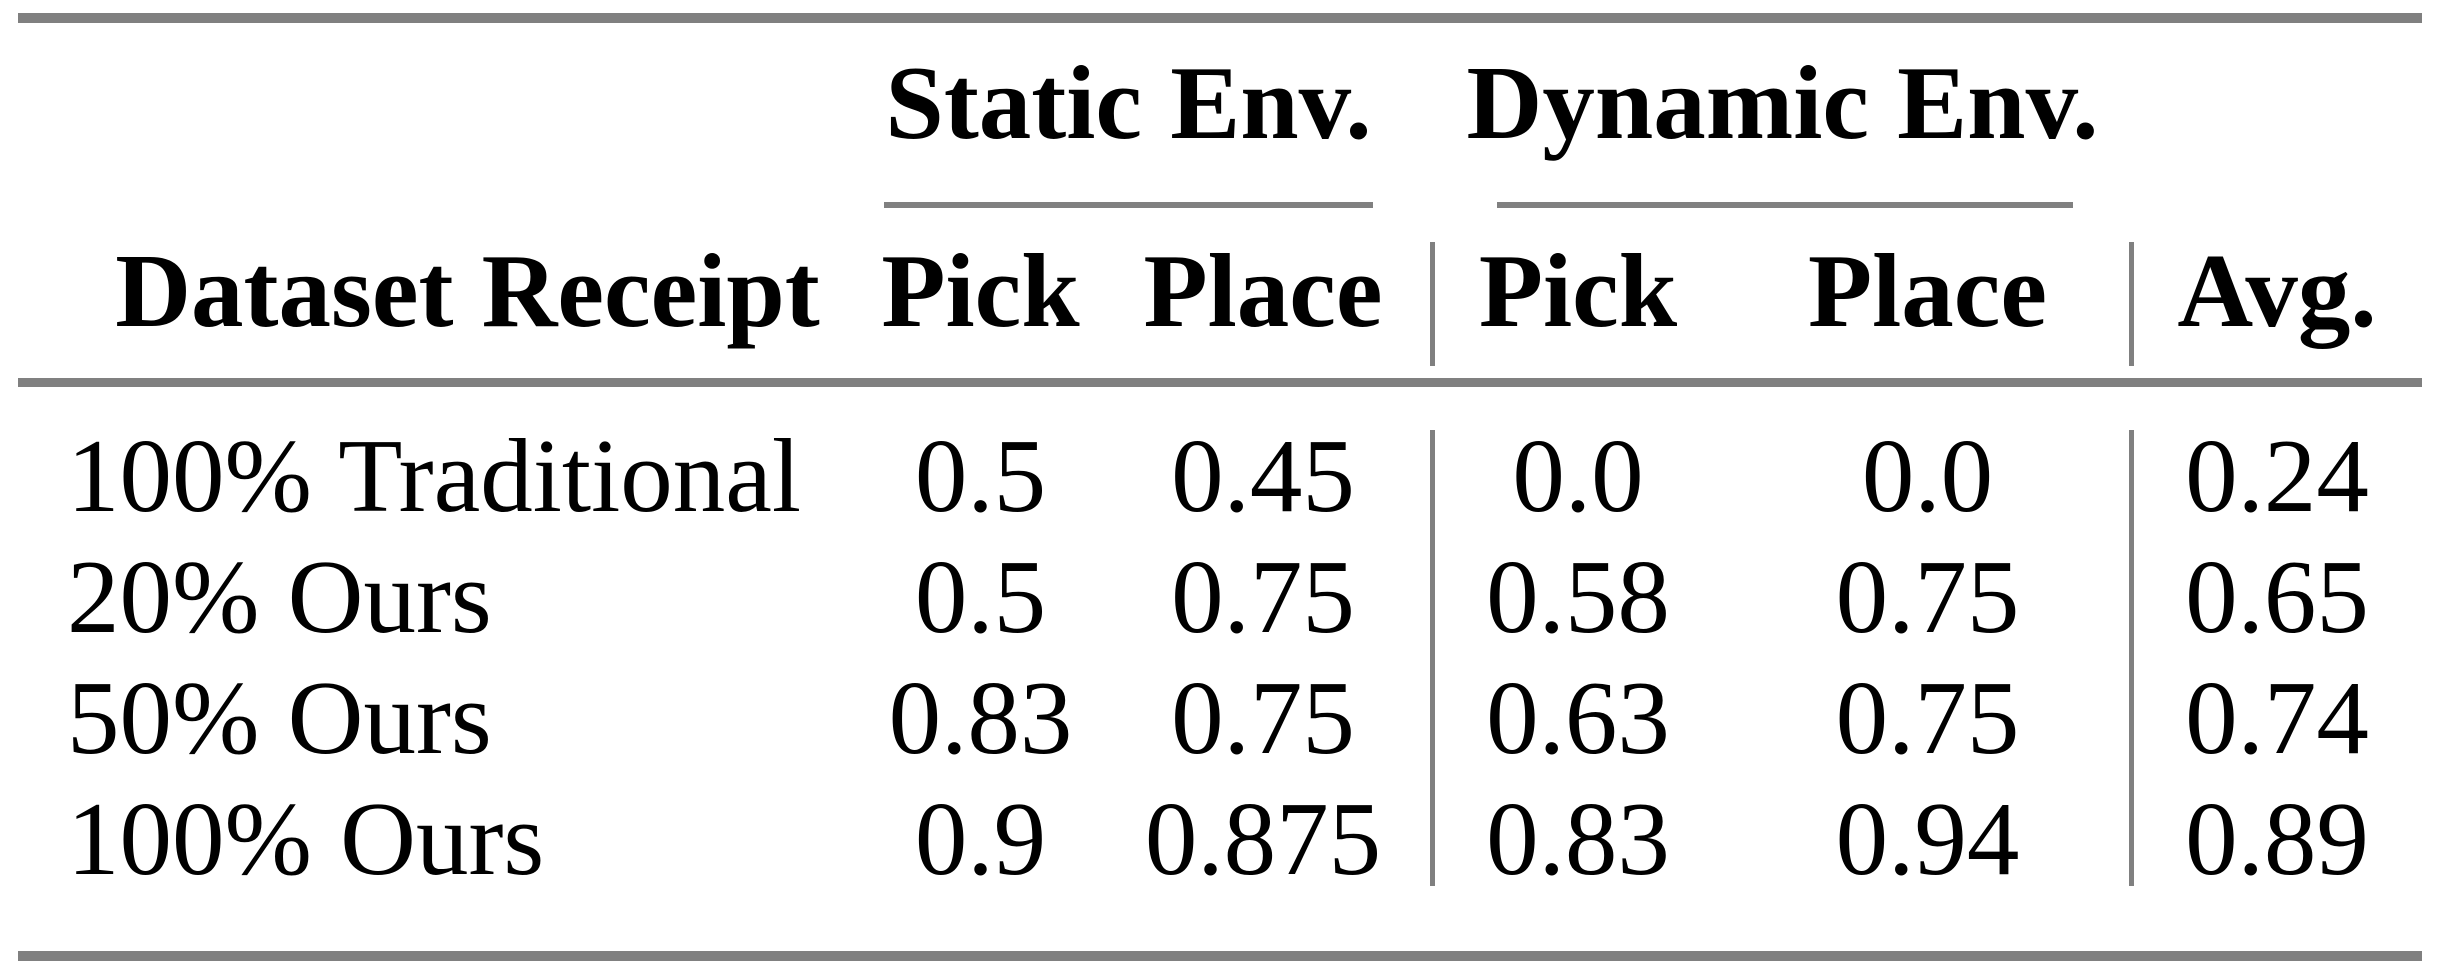  Describe the element at coordinates (980, 717) in the screenshot. I see `cell-static-pick: 0.83` at that location.